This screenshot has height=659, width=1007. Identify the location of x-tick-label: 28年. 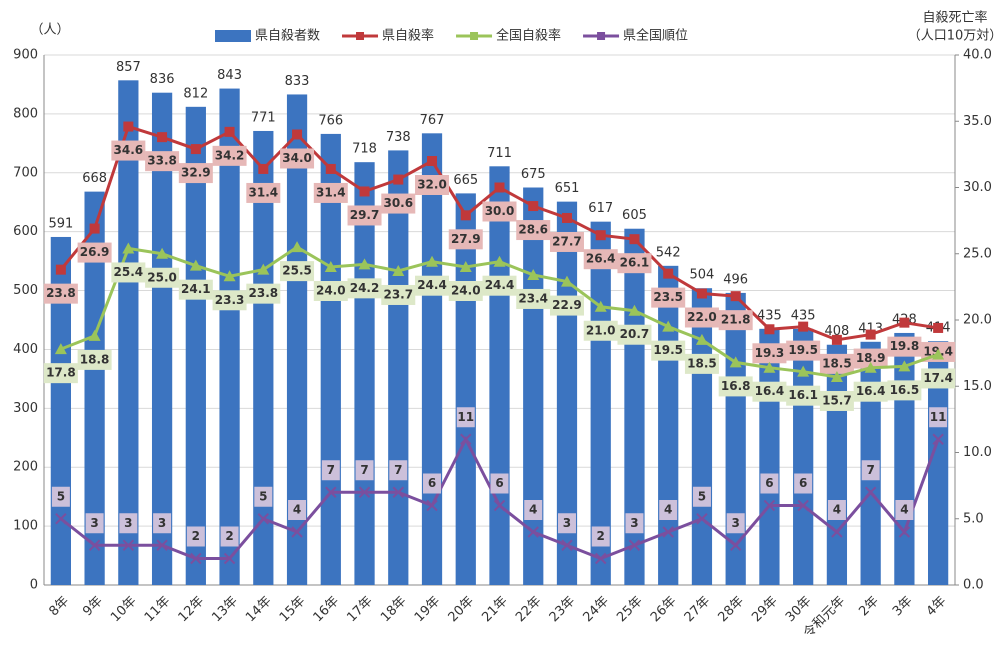
(730, 609).